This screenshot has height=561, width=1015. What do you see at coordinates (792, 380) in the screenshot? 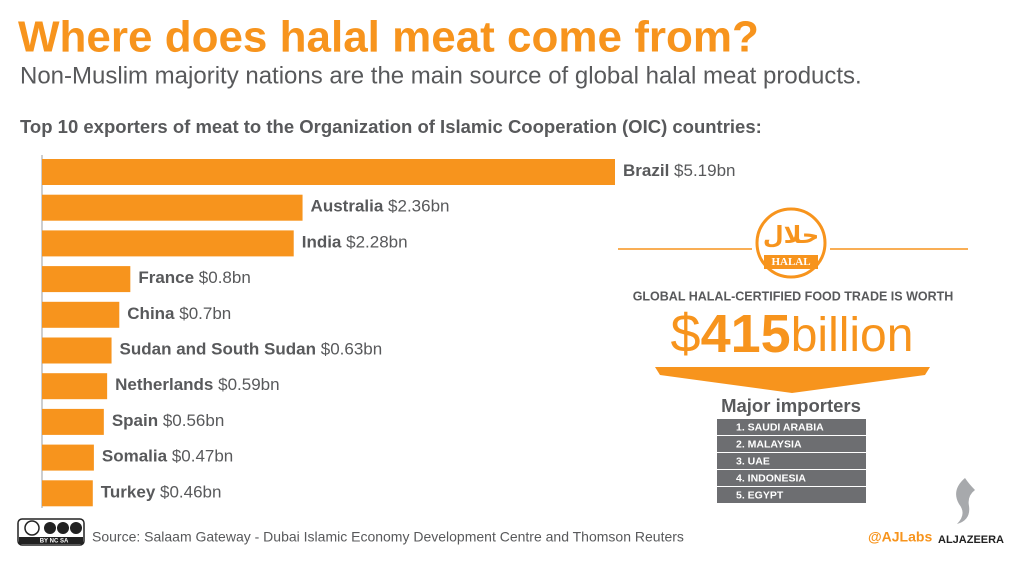
I see `arrow` at bounding box center [792, 380].